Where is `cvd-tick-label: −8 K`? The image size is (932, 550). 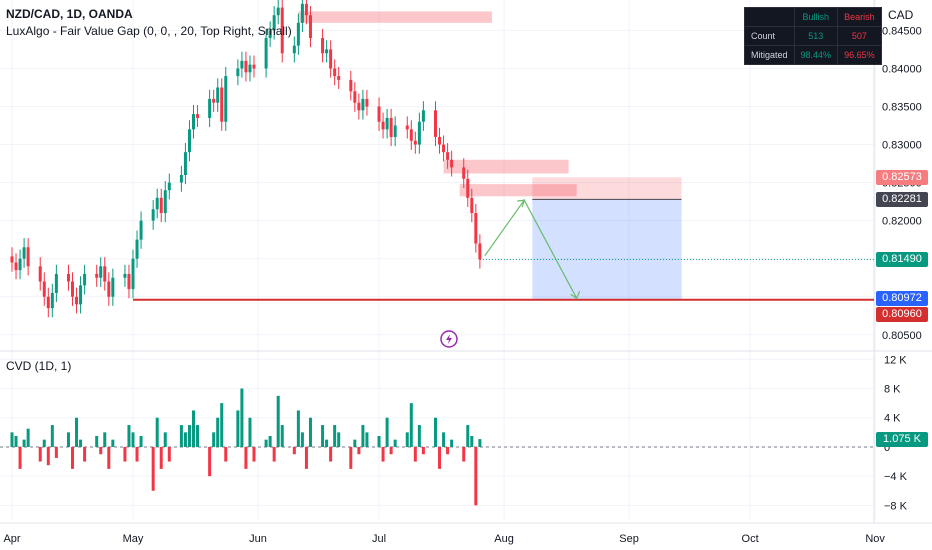 cvd-tick-label: −8 K is located at coordinates (896, 506).